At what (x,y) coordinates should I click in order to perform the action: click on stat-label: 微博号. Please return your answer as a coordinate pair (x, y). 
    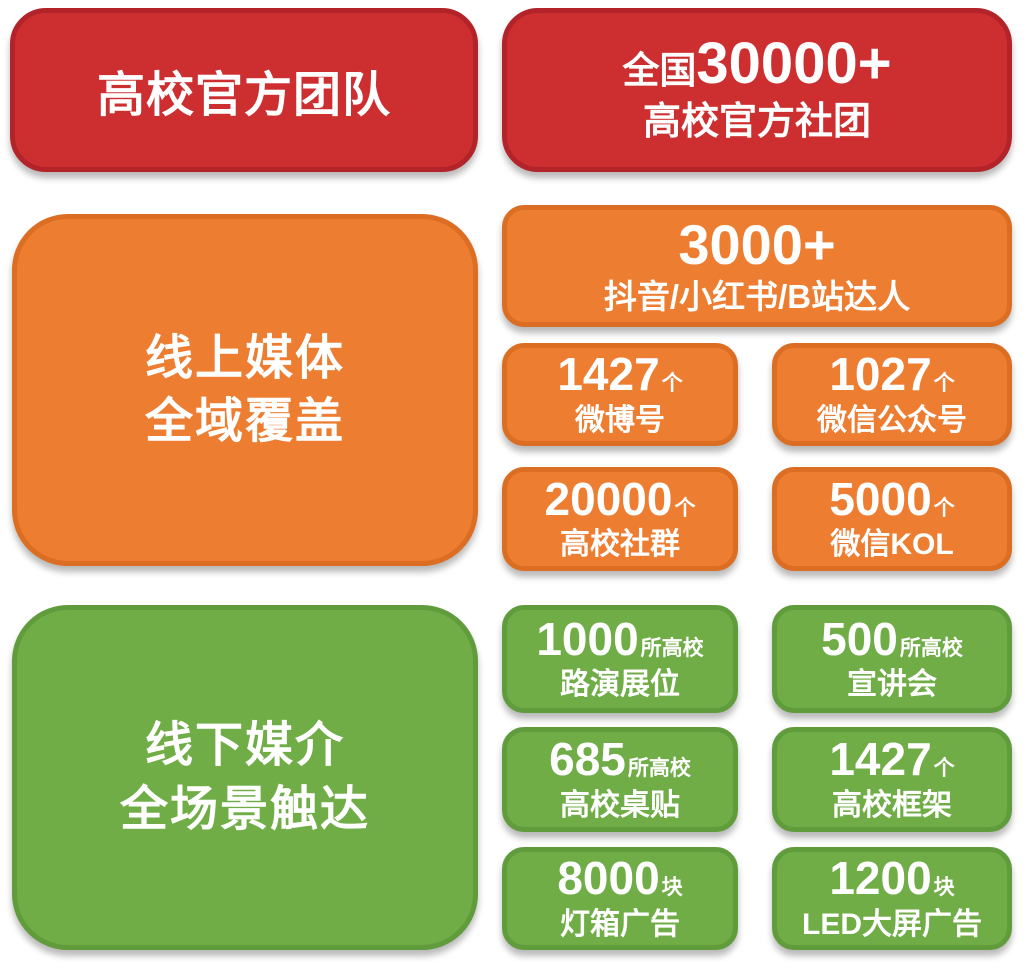
    Looking at the image, I should click on (620, 420).